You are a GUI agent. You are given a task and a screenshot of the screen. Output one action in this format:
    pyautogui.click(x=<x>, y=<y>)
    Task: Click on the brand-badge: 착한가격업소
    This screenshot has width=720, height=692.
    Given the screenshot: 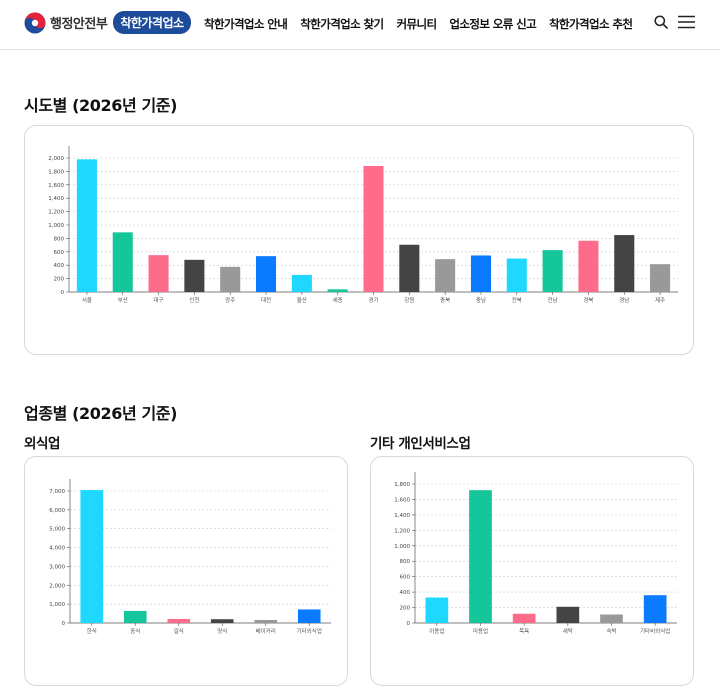 What is the action you would take?
    pyautogui.click(x=152, y=22)
    